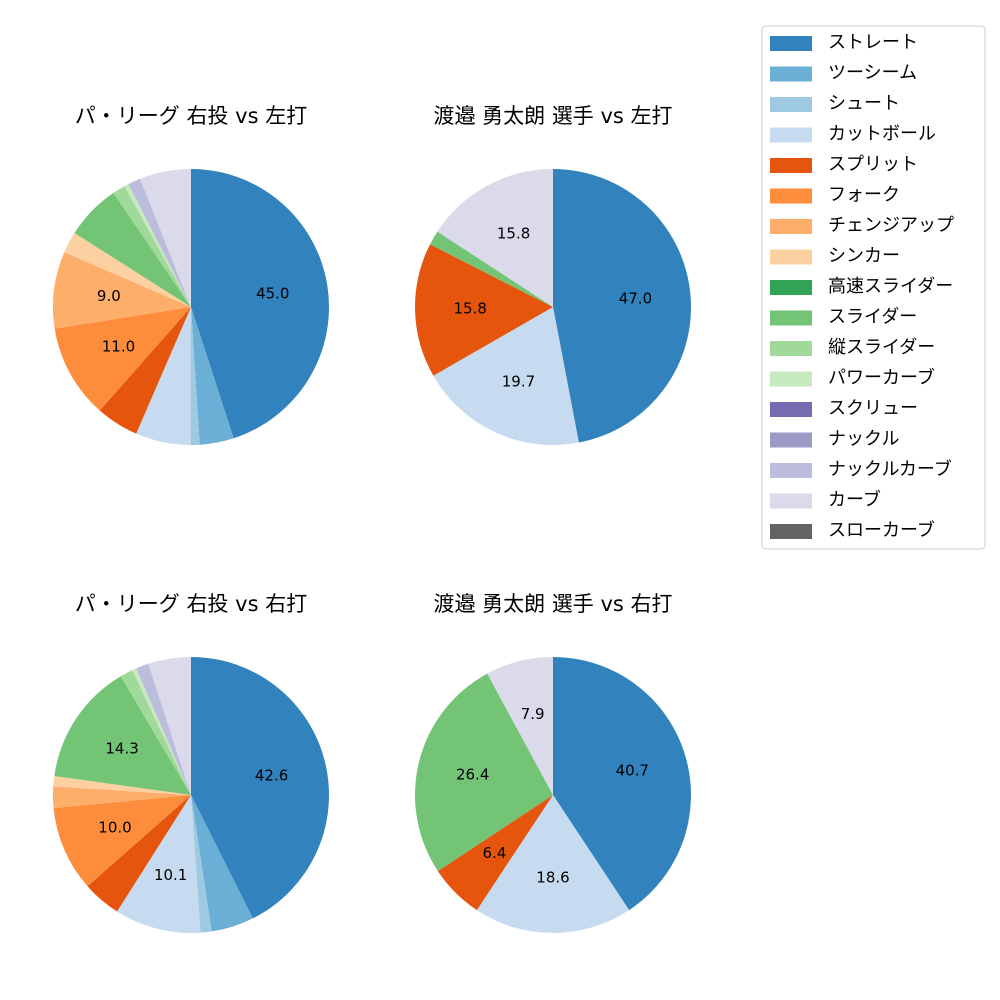  What do you see at coordinates (864, 256) in the screenshot?
I see `legend-label: シンカー` at bounding box center [864, 256].